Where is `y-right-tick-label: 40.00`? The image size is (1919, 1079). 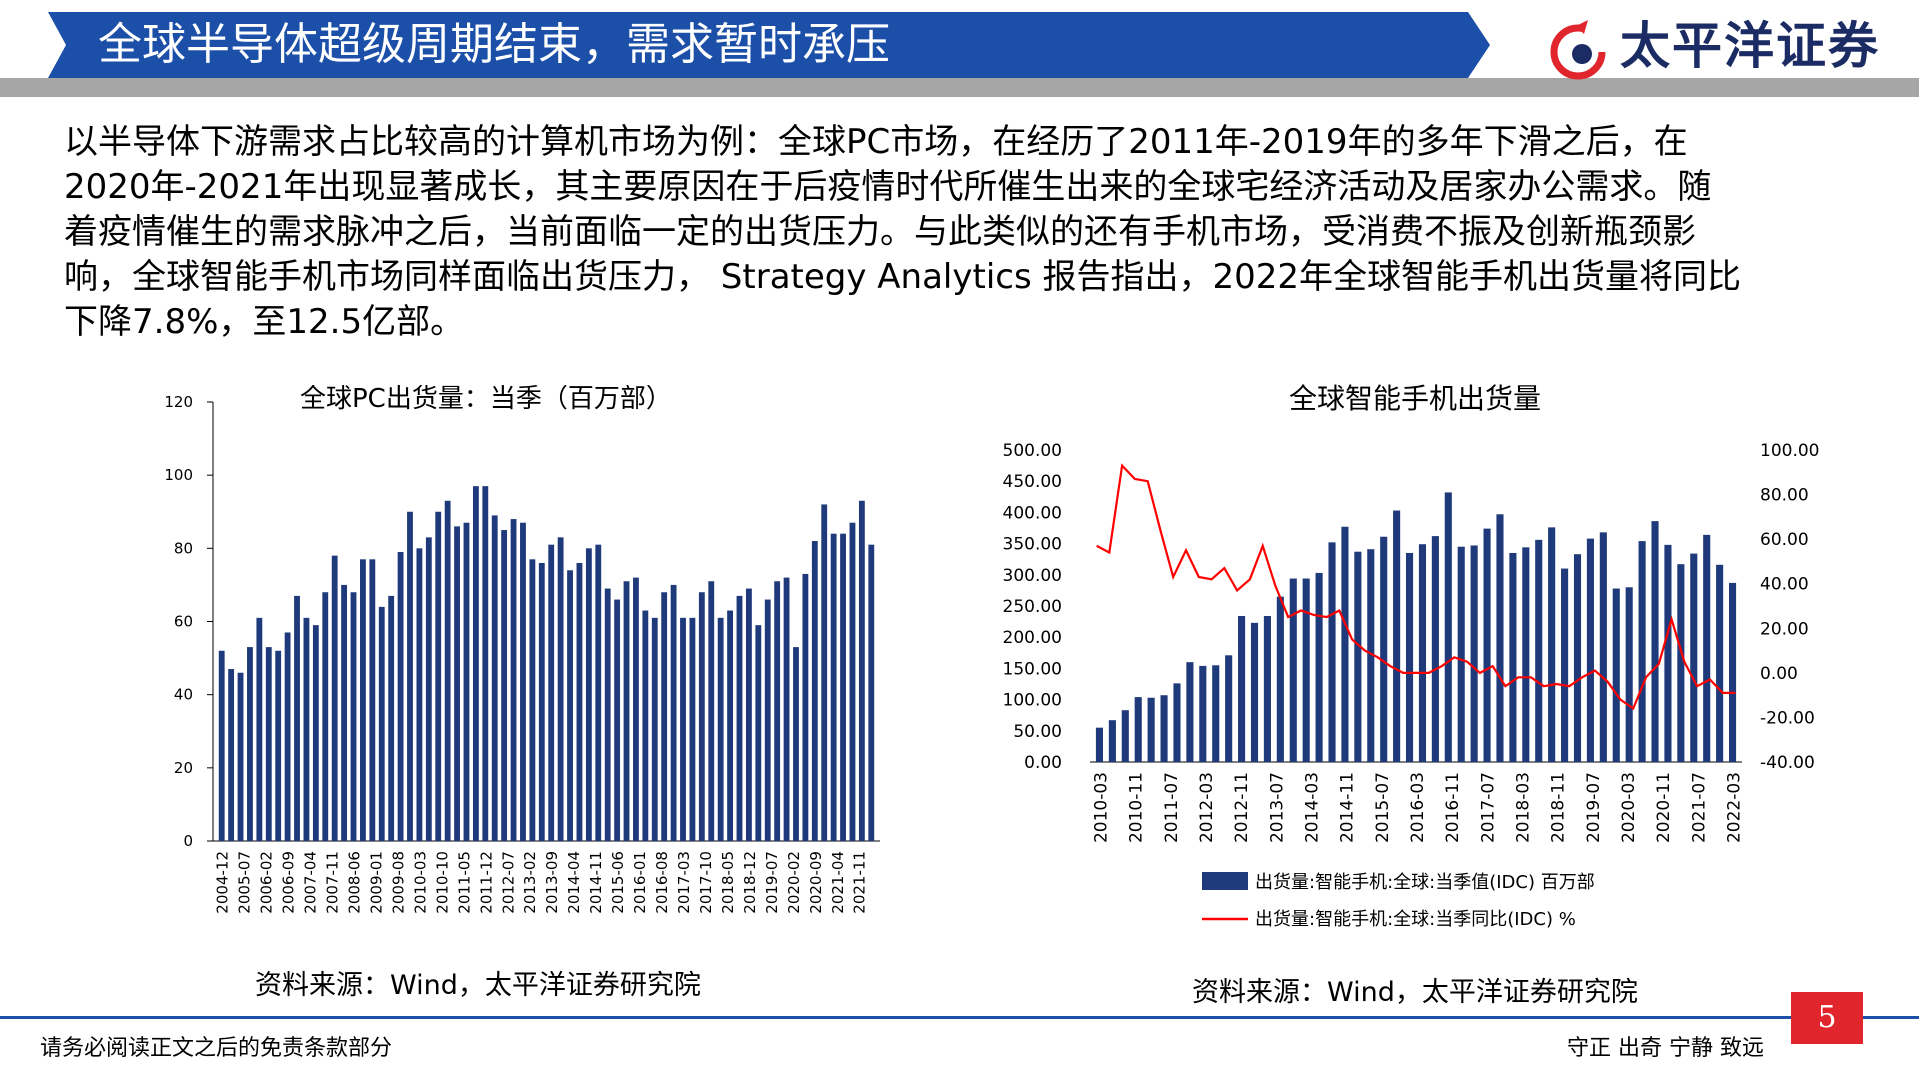 y-right-tick-label: 40.00 is located at coordinates (1784, 585).